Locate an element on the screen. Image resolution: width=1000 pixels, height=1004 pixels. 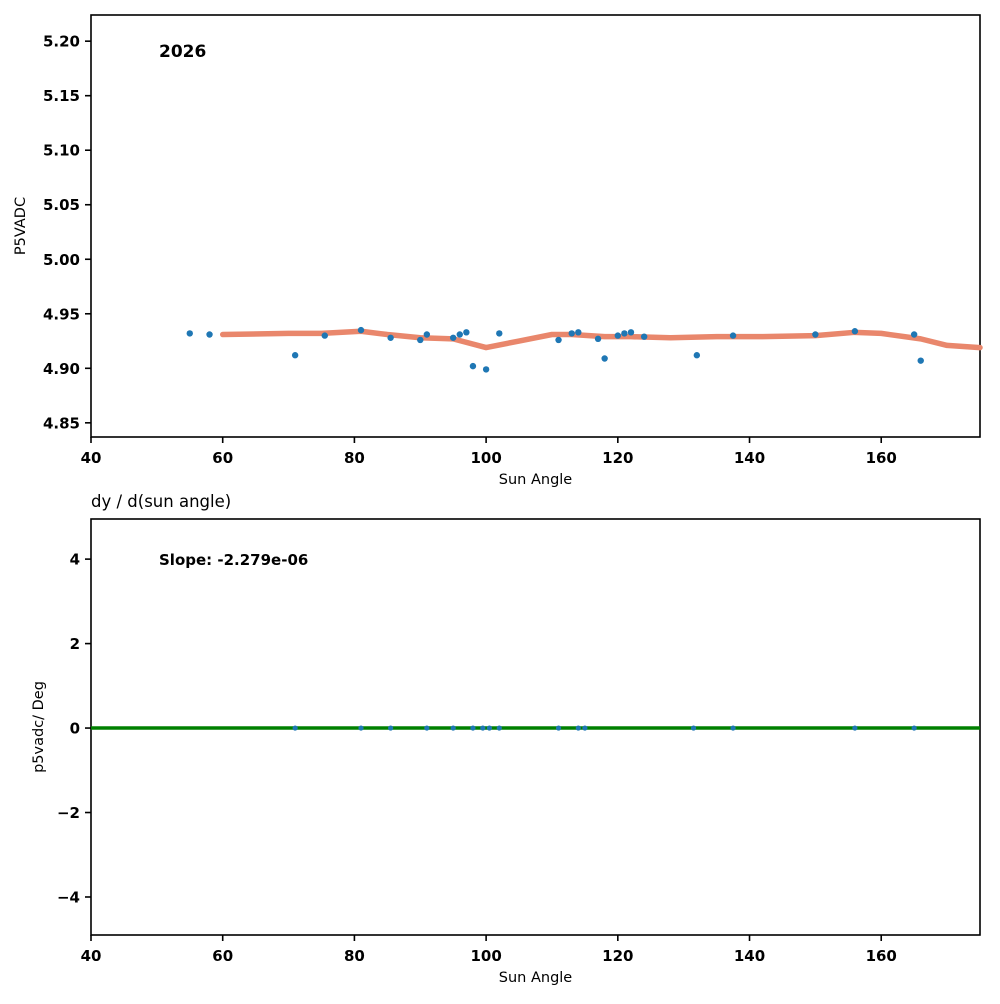
y-axis-label: p5vadc/ Deg is located at coordinates (39, 727).